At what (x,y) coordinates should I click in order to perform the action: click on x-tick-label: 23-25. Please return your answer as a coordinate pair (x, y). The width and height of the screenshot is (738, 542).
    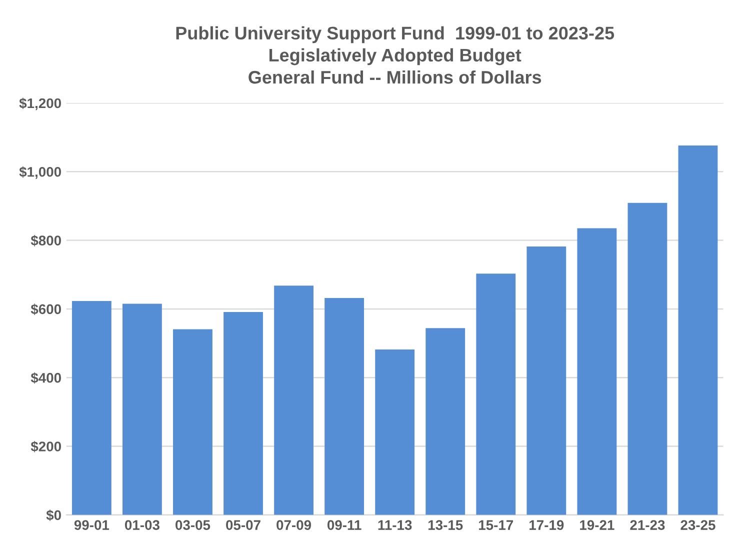
    Looking at the image, I should click on (698, 525).